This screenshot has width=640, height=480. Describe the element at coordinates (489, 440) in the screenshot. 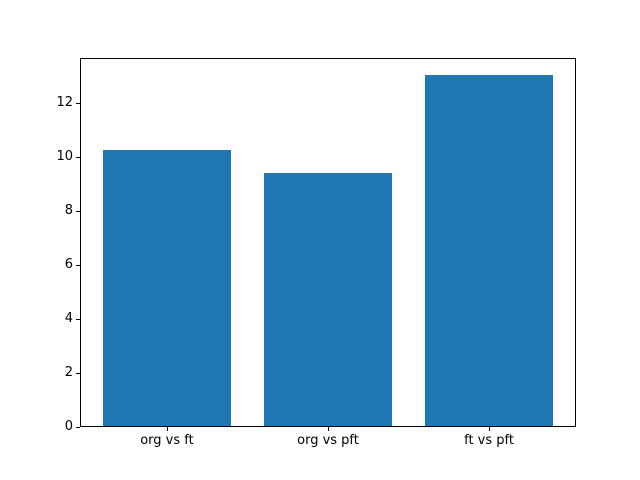

I see `x-tick-label-ft-vs-pft: ft vs pft` at that location.